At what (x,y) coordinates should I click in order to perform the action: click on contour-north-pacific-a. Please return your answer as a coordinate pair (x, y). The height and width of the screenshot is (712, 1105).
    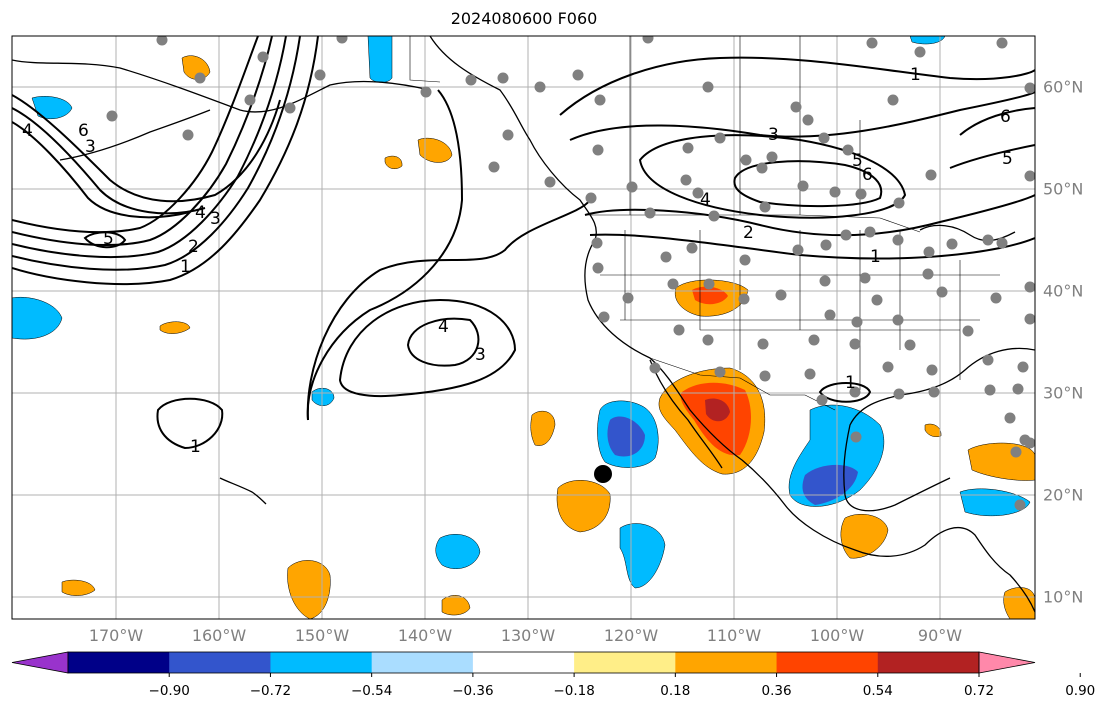
    Looking at the image, I should click on (146, 148).